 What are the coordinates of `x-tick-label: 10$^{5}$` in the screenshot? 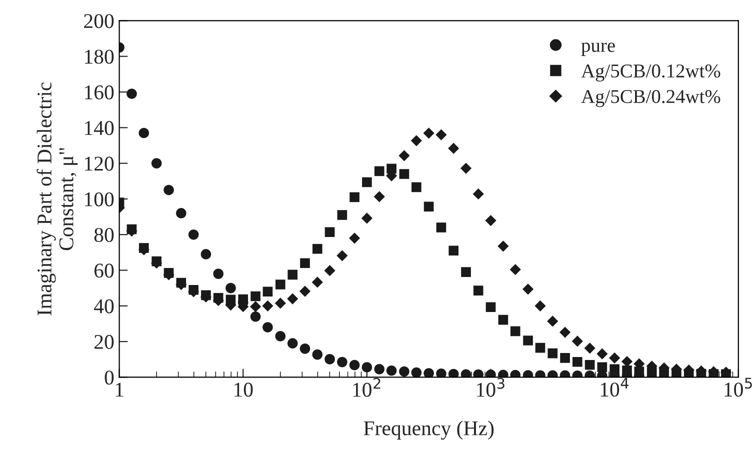 It's located at (738, 387).